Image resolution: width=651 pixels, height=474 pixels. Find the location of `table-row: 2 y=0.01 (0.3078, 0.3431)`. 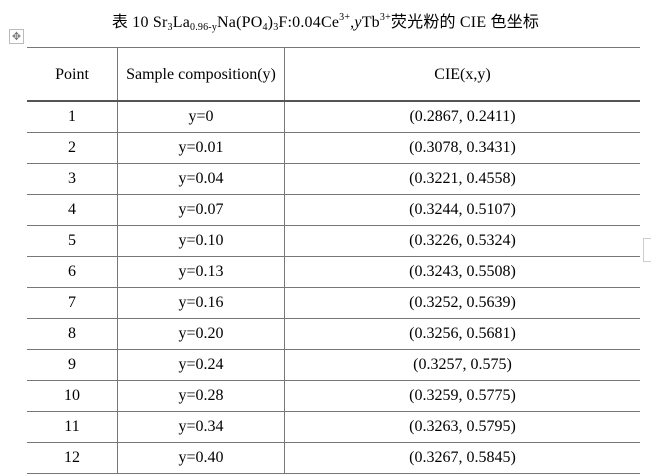

table-row: 2 y=0.01 (0.3078, 0.3431) is located at coordinates (333, 148).